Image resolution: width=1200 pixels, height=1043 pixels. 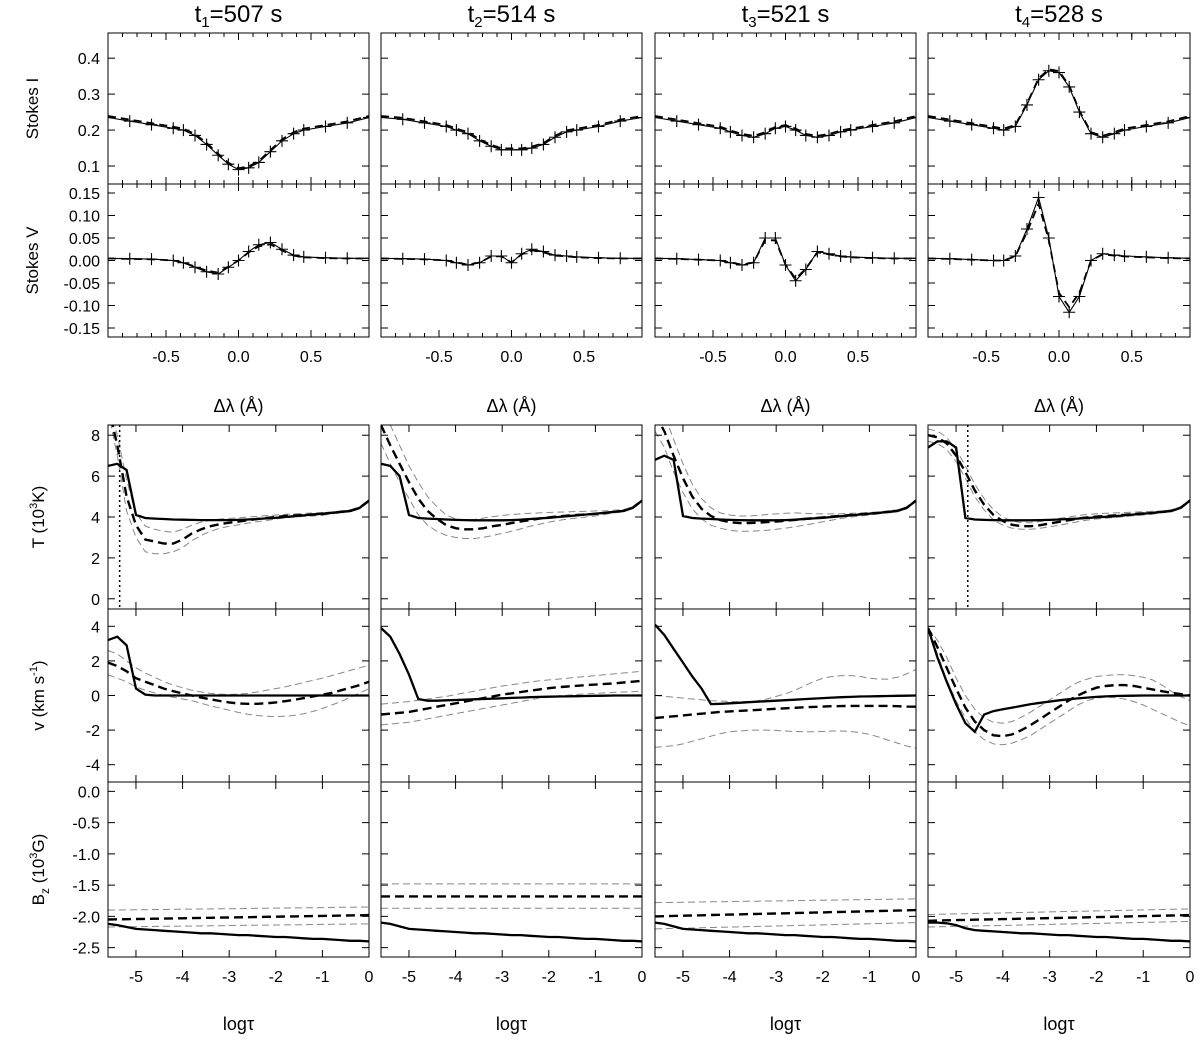 What do you see at coordinates (238, 260) in the screenshot?
I see `panel-V-1-frame` at bounding box center [238, 260].